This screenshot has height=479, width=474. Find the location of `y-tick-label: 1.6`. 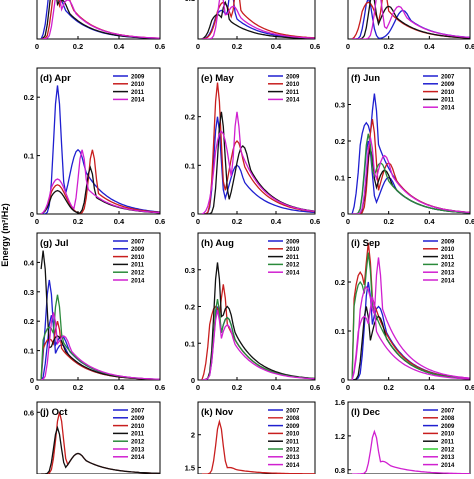

y-tick-label: 1.6 is located at coordinates (340, 402).